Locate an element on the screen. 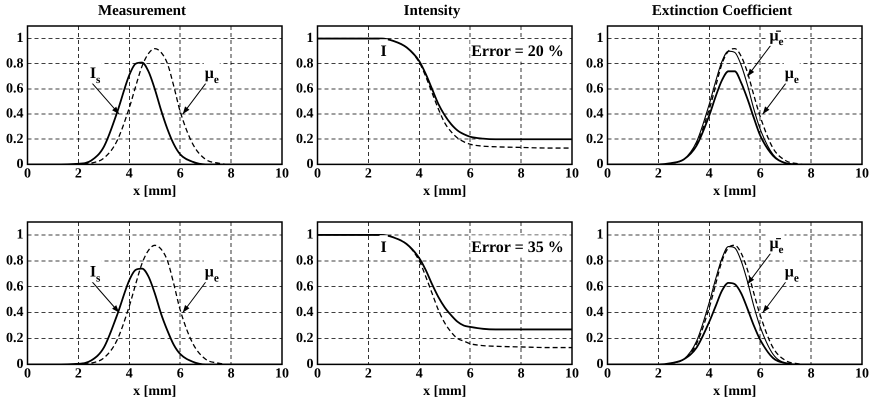 Image resolution: width=877 pixels, height=406 pixels. chart-title: Intensity is located at coordinates (432, 10).